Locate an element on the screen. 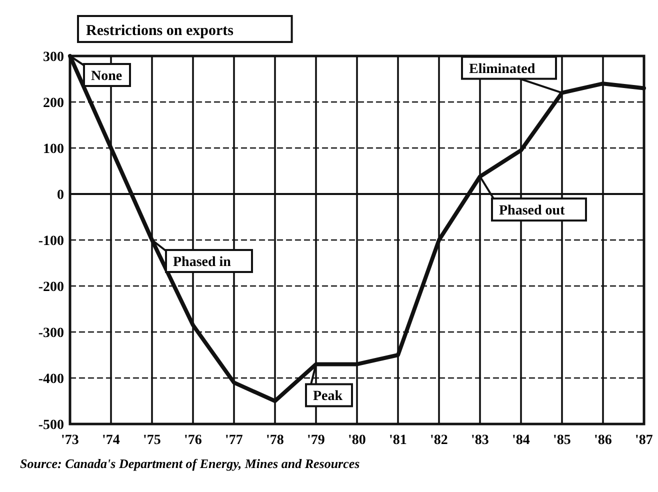  x-tick-label: '81 is located at coordinates (398, 440).